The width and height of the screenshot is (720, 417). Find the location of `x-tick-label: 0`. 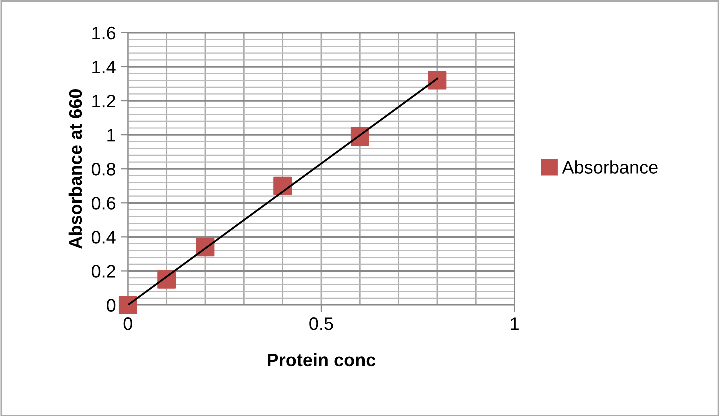

x-tick-label: 0 is located at coordinates (128, 324).